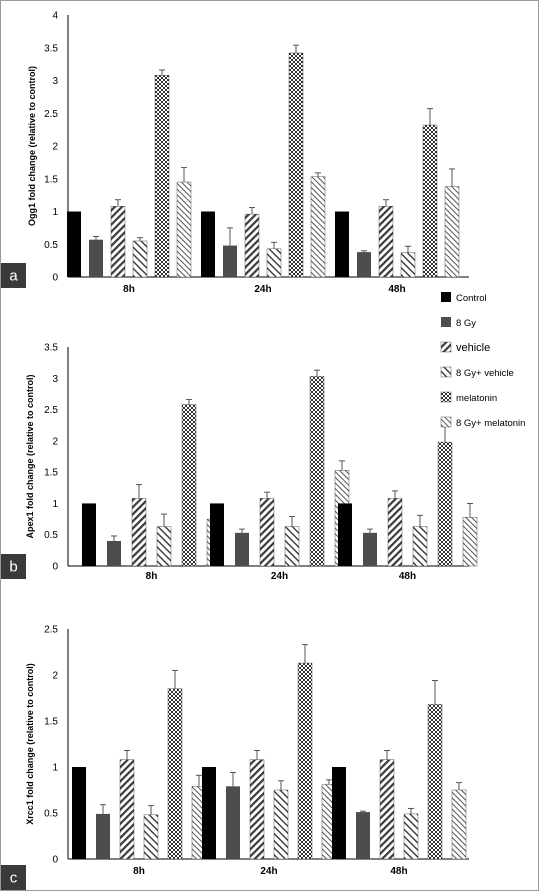  I want to click on legend-label: melatonin, so click(476, 398).